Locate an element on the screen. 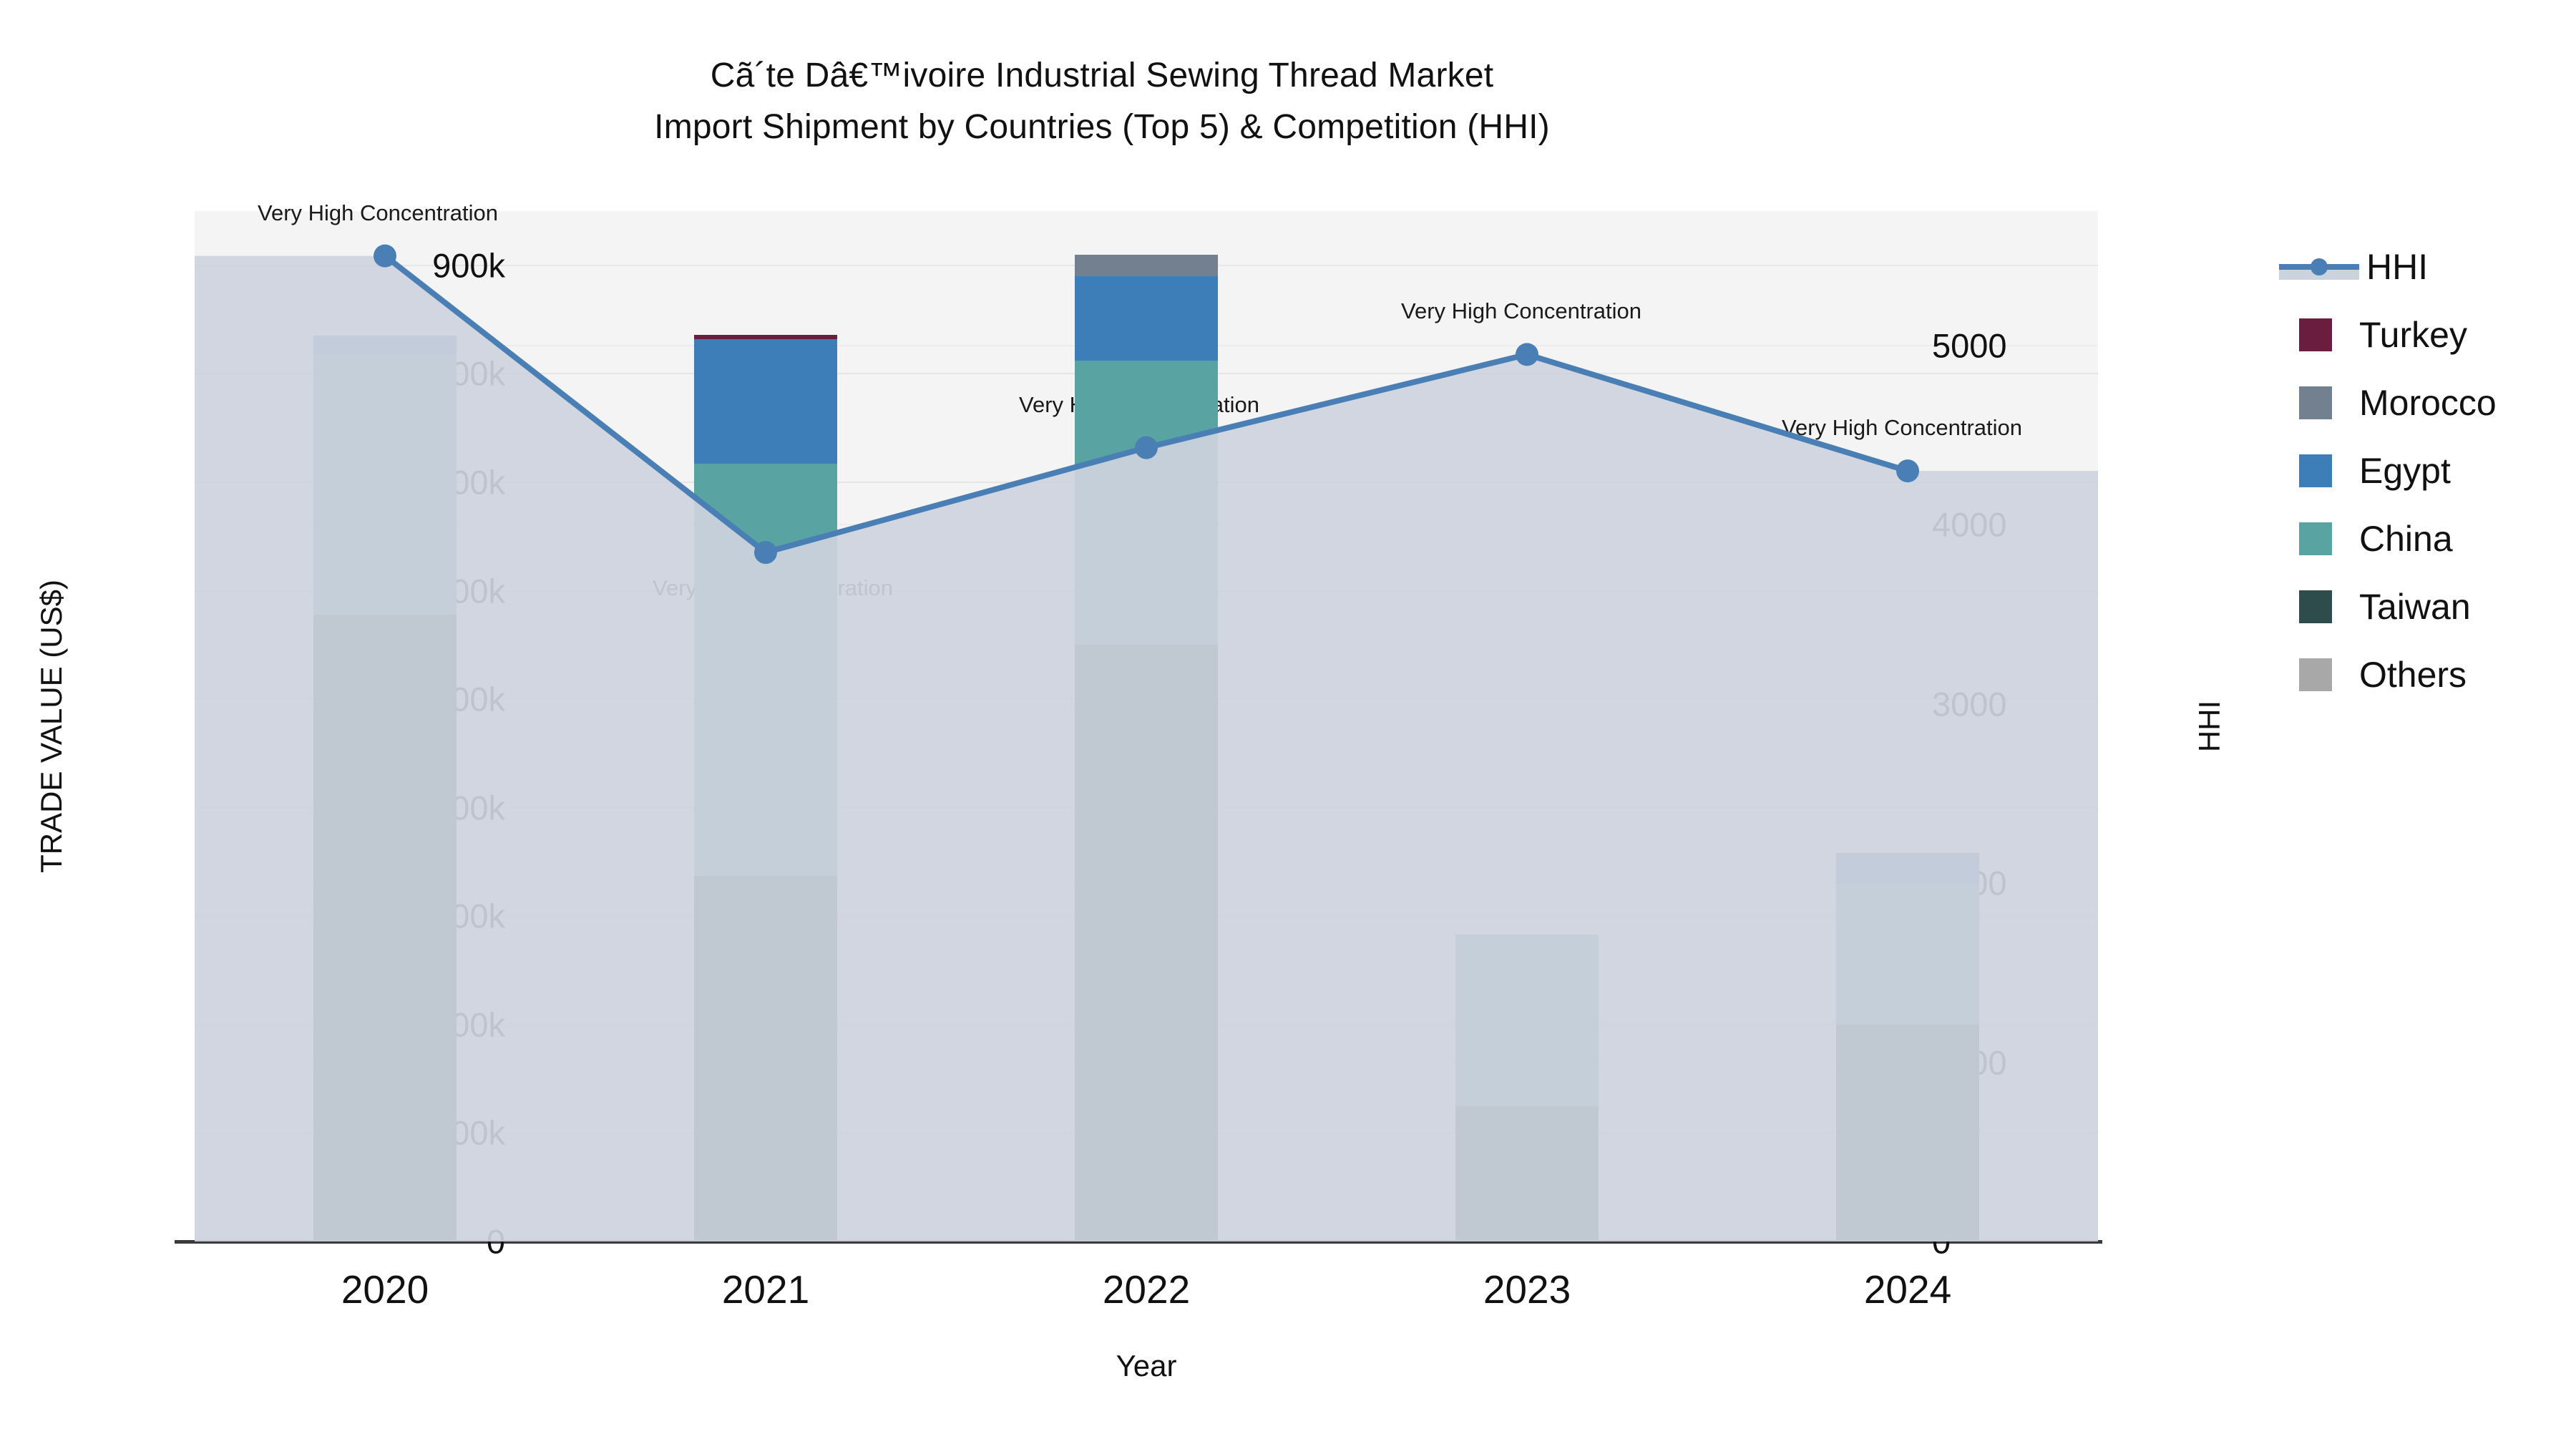  x-axis-tick: 2022 is located at coordinates (1146, 1289).